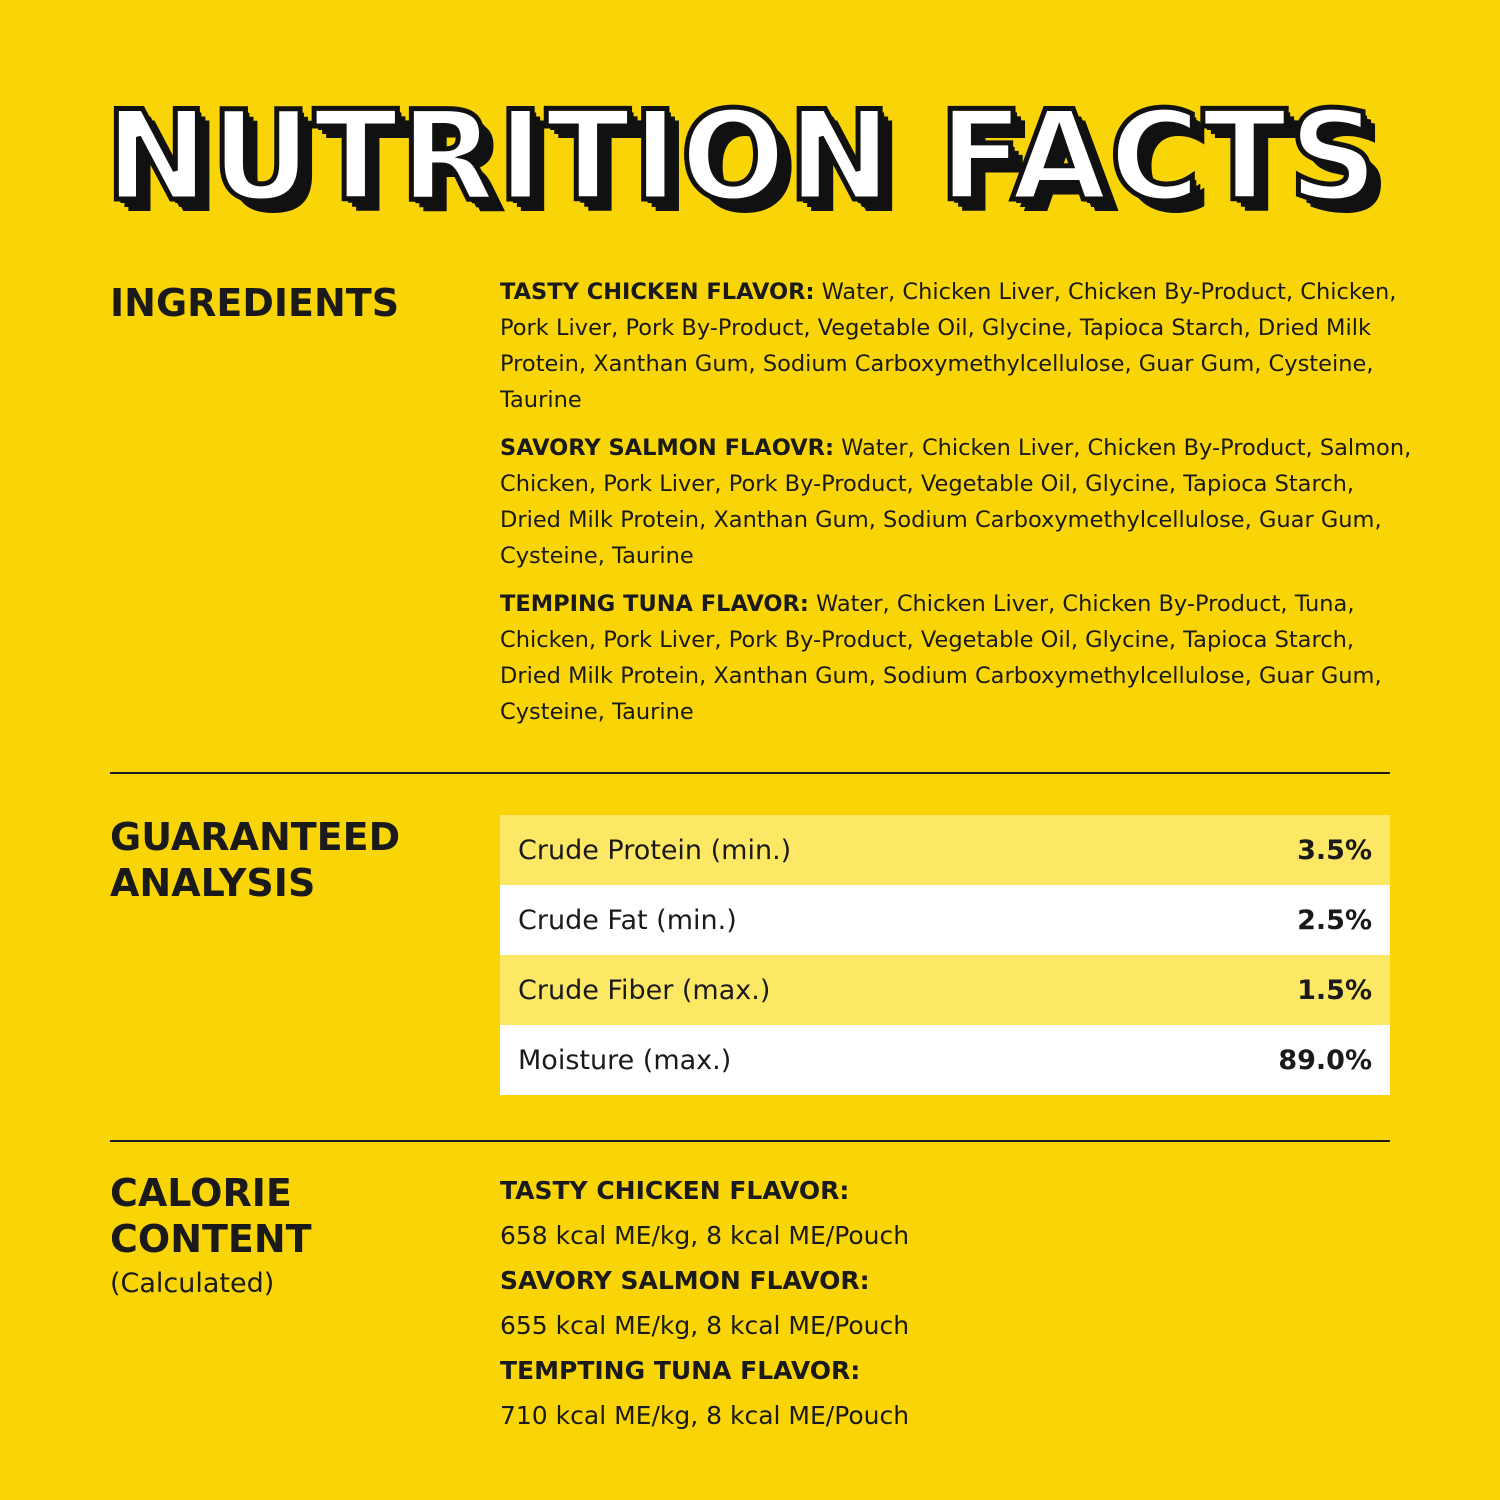  Describe the element at coordinates (960, 1190) in the screenshot. I see `calorie-label: TASTY CHICKEN FLAVOR:` at that location.